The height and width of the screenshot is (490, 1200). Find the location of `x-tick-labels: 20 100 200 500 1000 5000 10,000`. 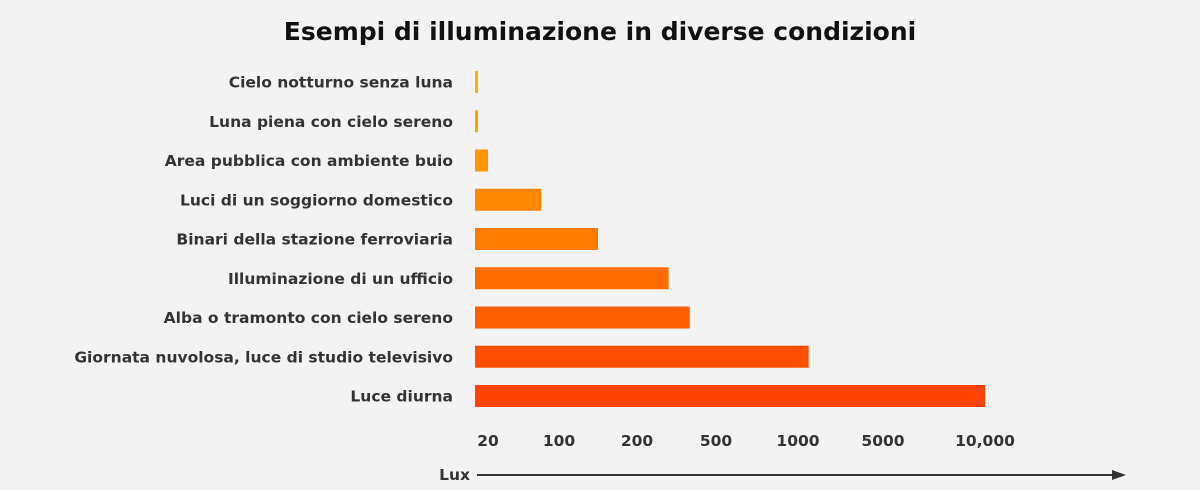

x-tick-labels: 20 100 200 500 1000 5000 10,000 is located at coordinates (746, 441).